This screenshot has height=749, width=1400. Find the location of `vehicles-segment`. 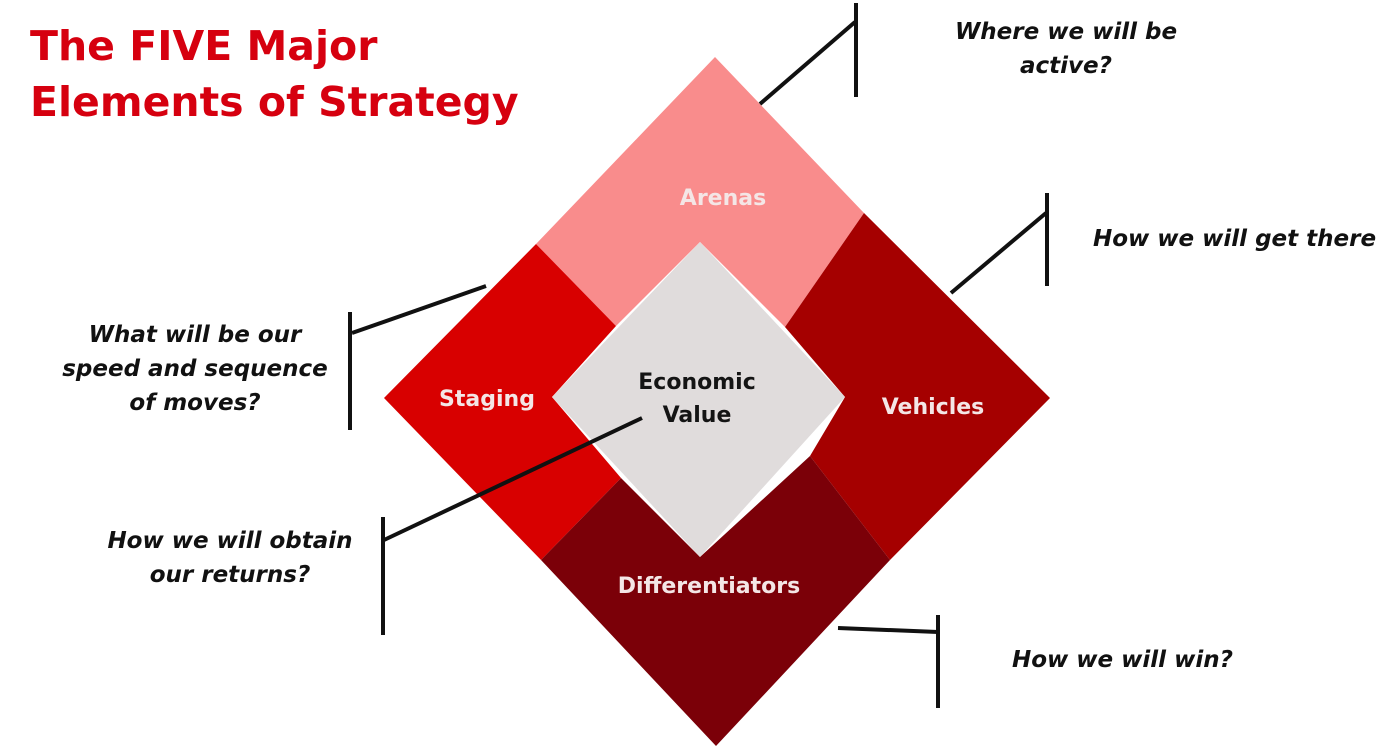

vehicles-segment is located at coordinates (917, 386).